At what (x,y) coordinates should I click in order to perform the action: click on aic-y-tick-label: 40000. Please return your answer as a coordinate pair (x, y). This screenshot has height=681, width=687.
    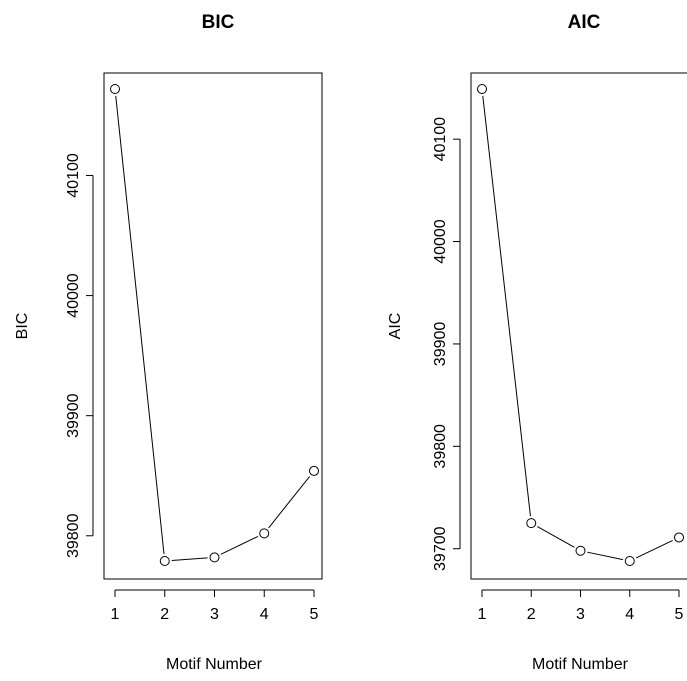
    Looking at the image, I should click on (440, 241).